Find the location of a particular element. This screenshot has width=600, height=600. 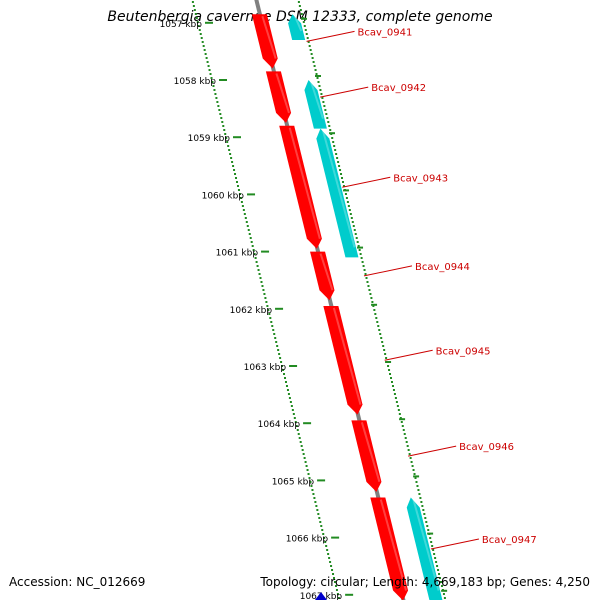

gene-label: Bcav_0944 is located at coordinates (442, 267).